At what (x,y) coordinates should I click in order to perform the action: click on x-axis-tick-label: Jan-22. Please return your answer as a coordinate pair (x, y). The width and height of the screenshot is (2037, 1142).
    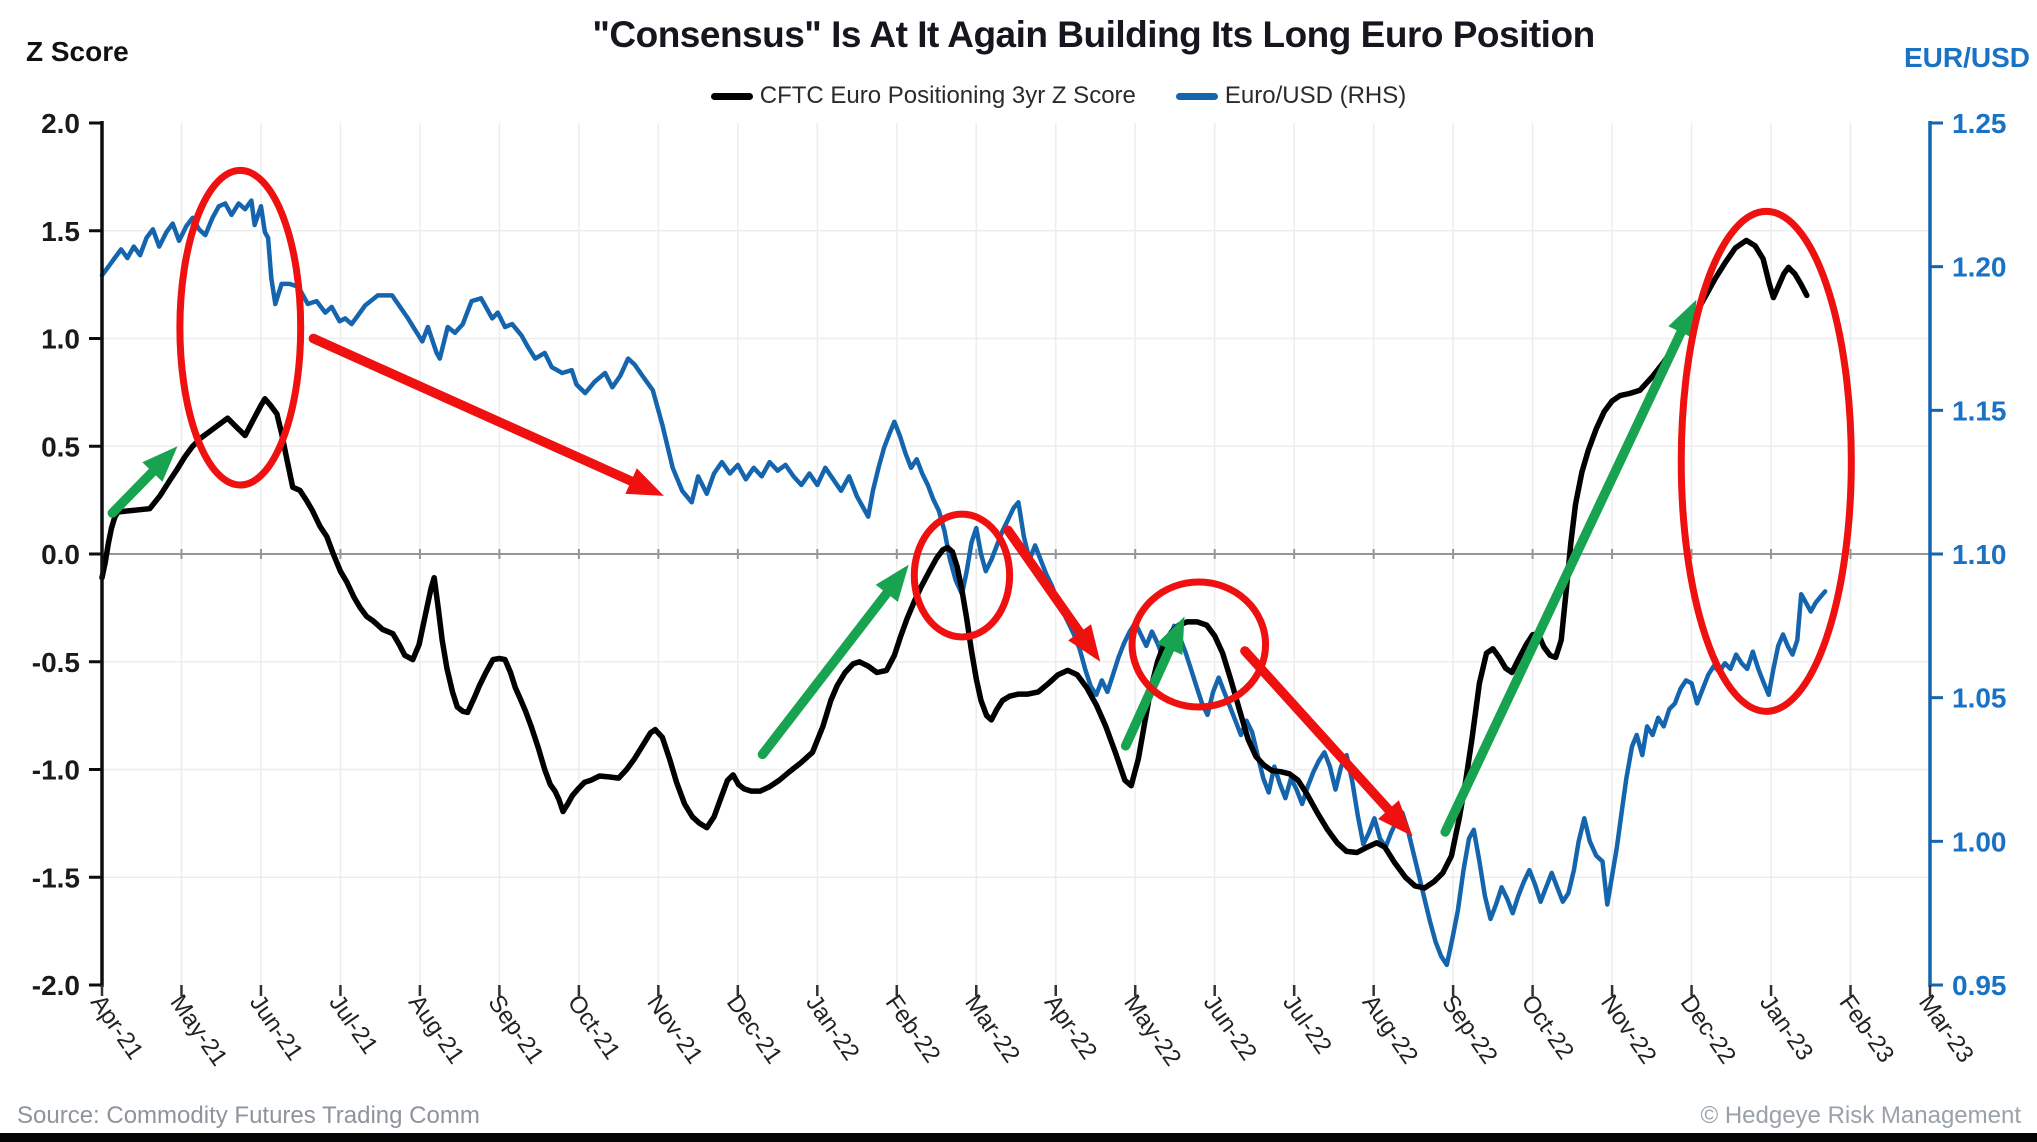
    Looking at the image, I should click on (832, 1028).